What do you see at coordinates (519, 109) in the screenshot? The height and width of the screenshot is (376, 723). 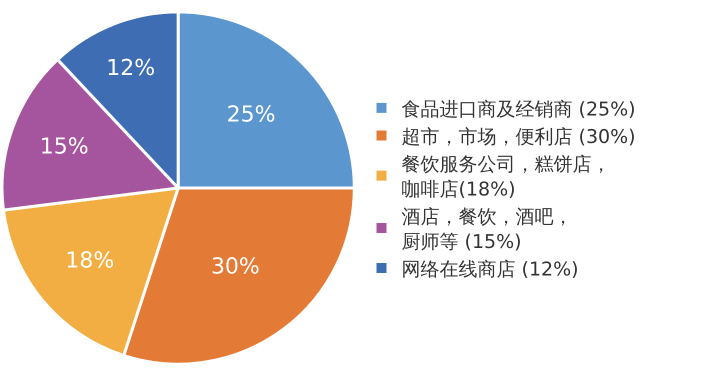 I see `legend-label: 食品进口商及经销商 (25%)` at bounding box center [519, 109].